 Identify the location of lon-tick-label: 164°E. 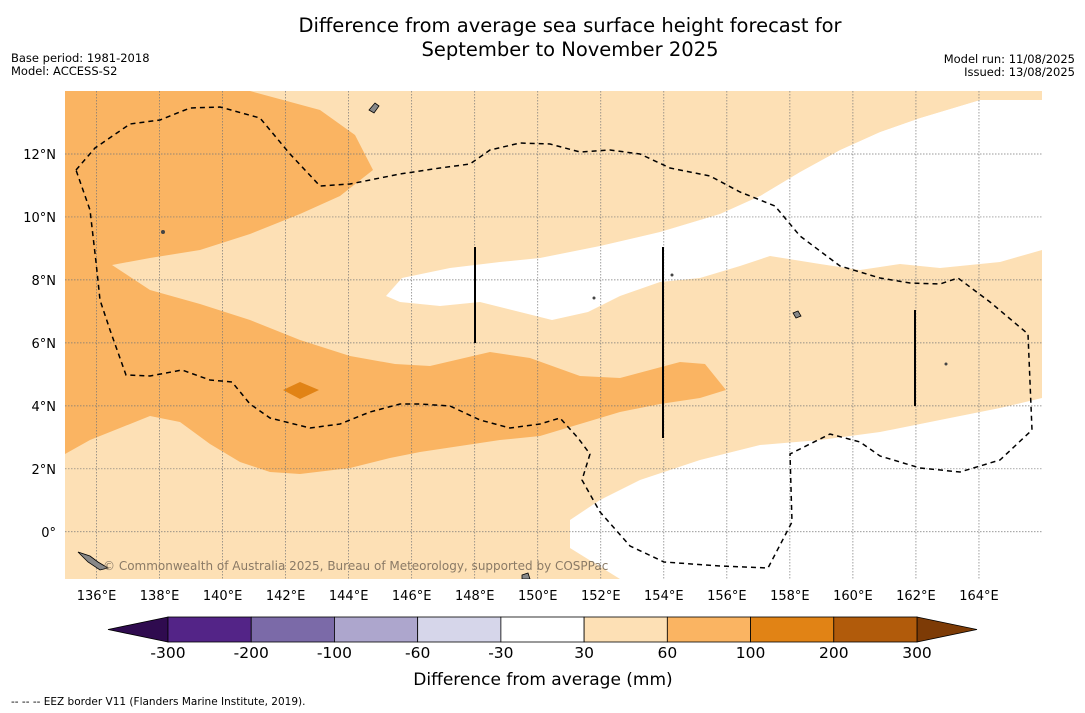
(979, 596).